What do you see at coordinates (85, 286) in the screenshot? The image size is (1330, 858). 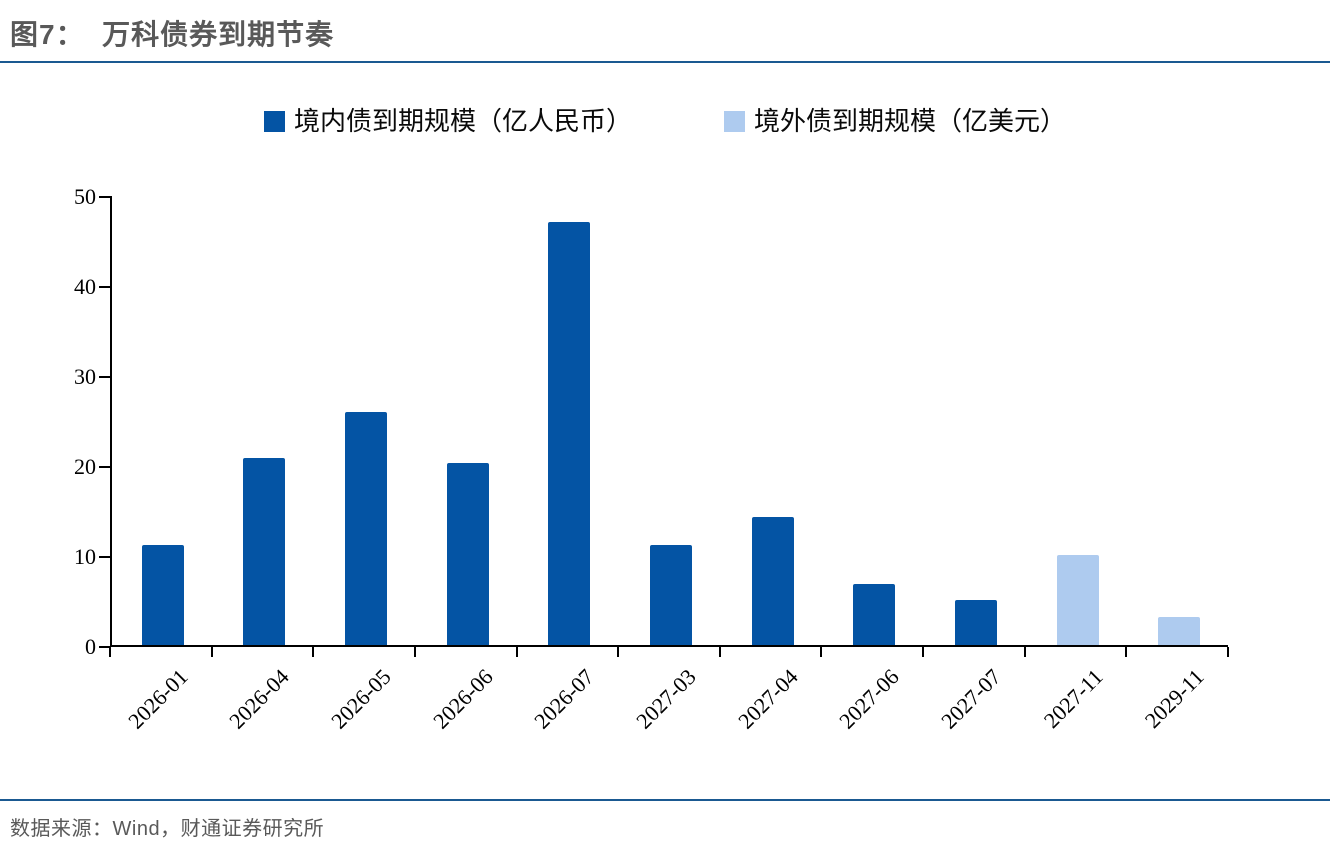 I see `y-tick-label: 40` at bounding box center [85, 286].